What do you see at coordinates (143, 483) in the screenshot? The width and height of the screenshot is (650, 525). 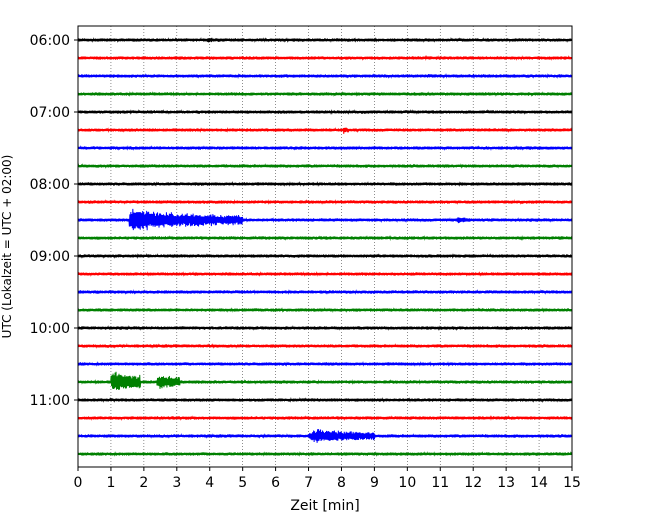 I see `x-tick-label-2: 2` at bounding box center [143, 483].